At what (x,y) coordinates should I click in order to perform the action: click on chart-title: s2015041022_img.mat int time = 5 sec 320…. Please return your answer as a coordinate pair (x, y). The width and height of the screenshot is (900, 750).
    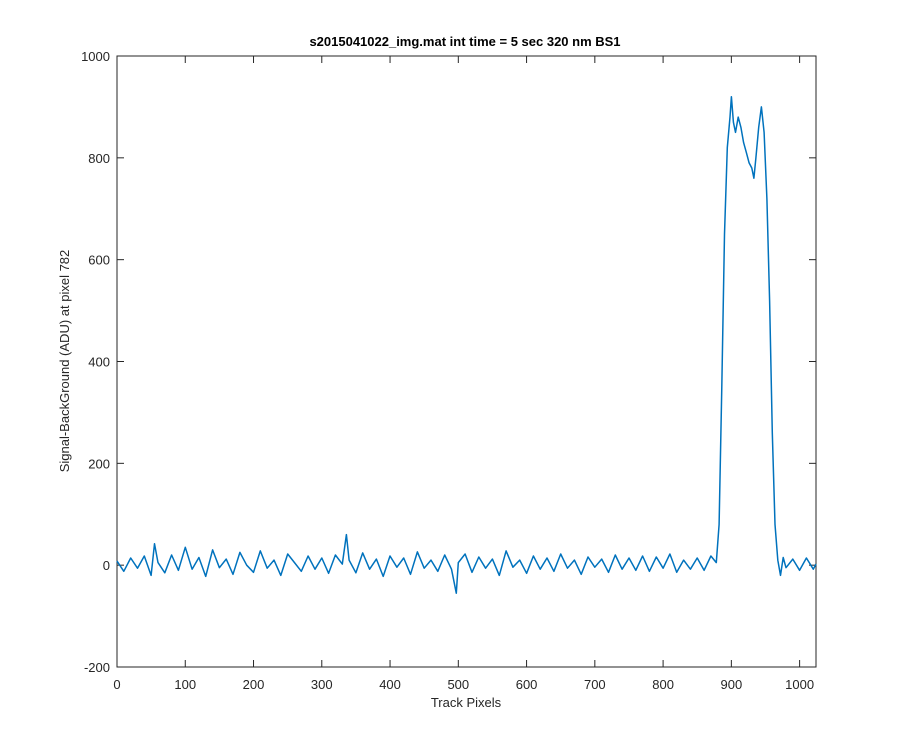
    Looking at the image, I should click on (464, 41).